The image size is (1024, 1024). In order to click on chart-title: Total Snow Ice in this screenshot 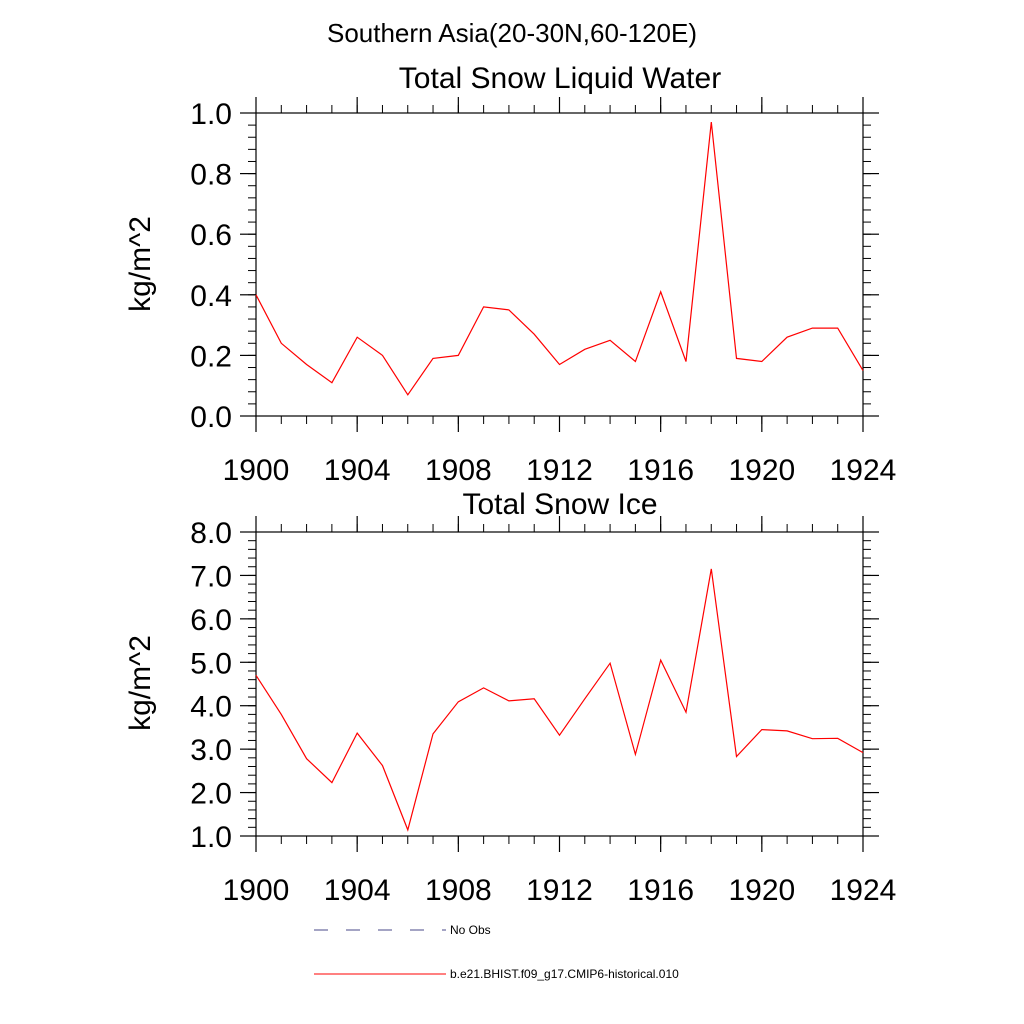, I will do `click(559, 504)`.